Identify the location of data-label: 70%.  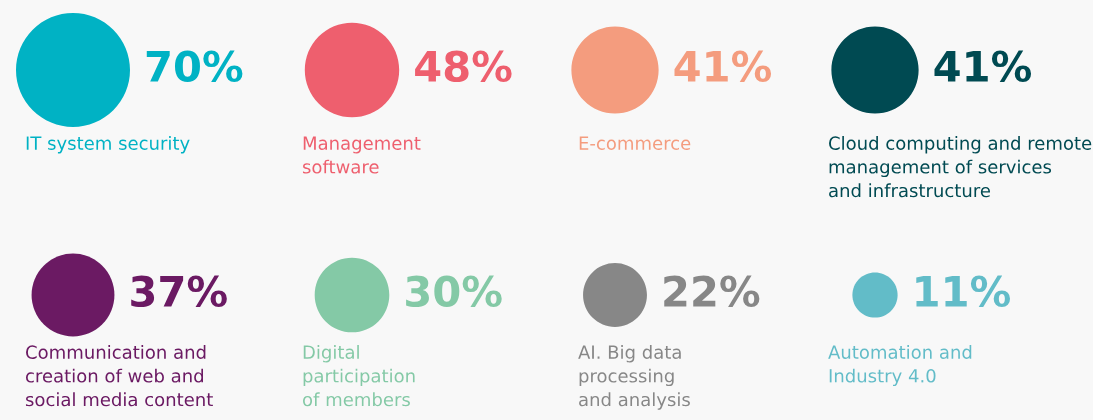
(194, 66).